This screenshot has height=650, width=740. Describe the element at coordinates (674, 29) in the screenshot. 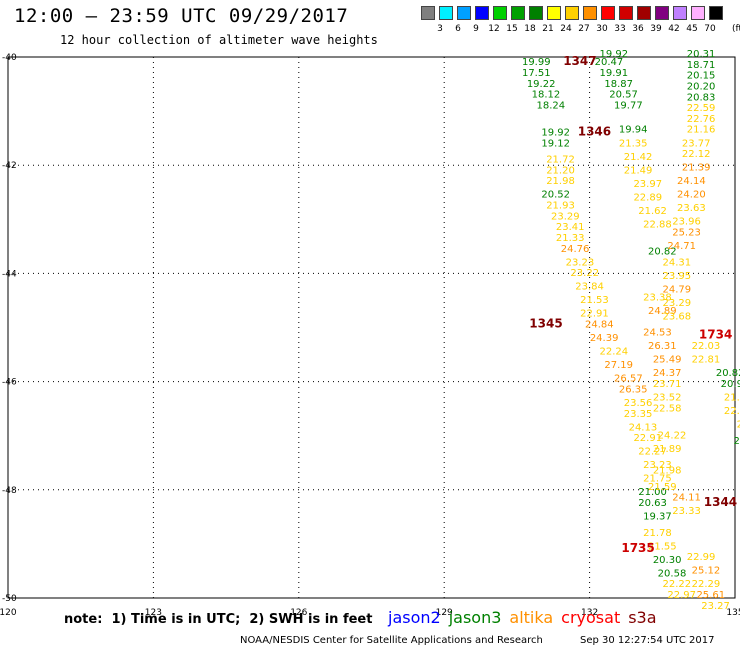

I see `colorbar-label: 42` at that location.